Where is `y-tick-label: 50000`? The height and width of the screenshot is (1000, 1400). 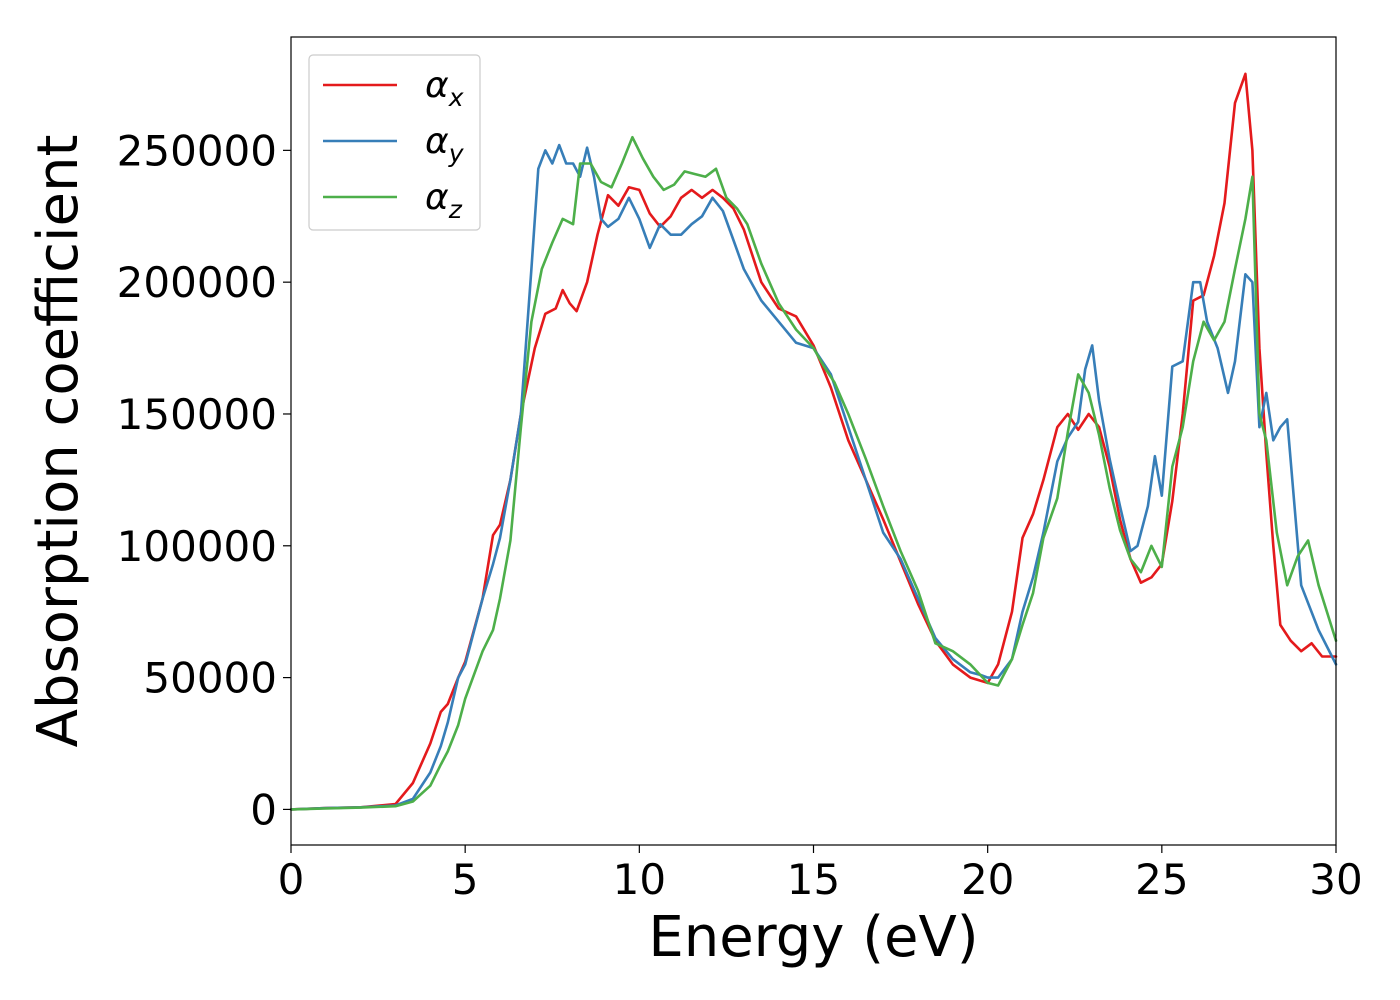 y-tick-label: 50000 is located at coordinates (210, 678).